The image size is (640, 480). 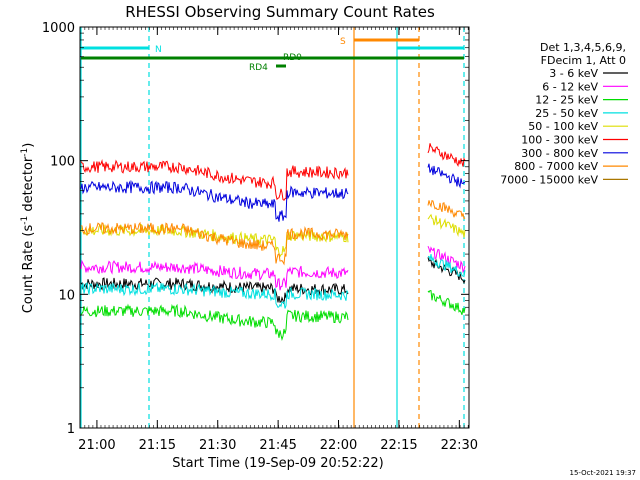 I want to click on legend-entry-label: 6 - 12 keV, so click(x=570, y=86).